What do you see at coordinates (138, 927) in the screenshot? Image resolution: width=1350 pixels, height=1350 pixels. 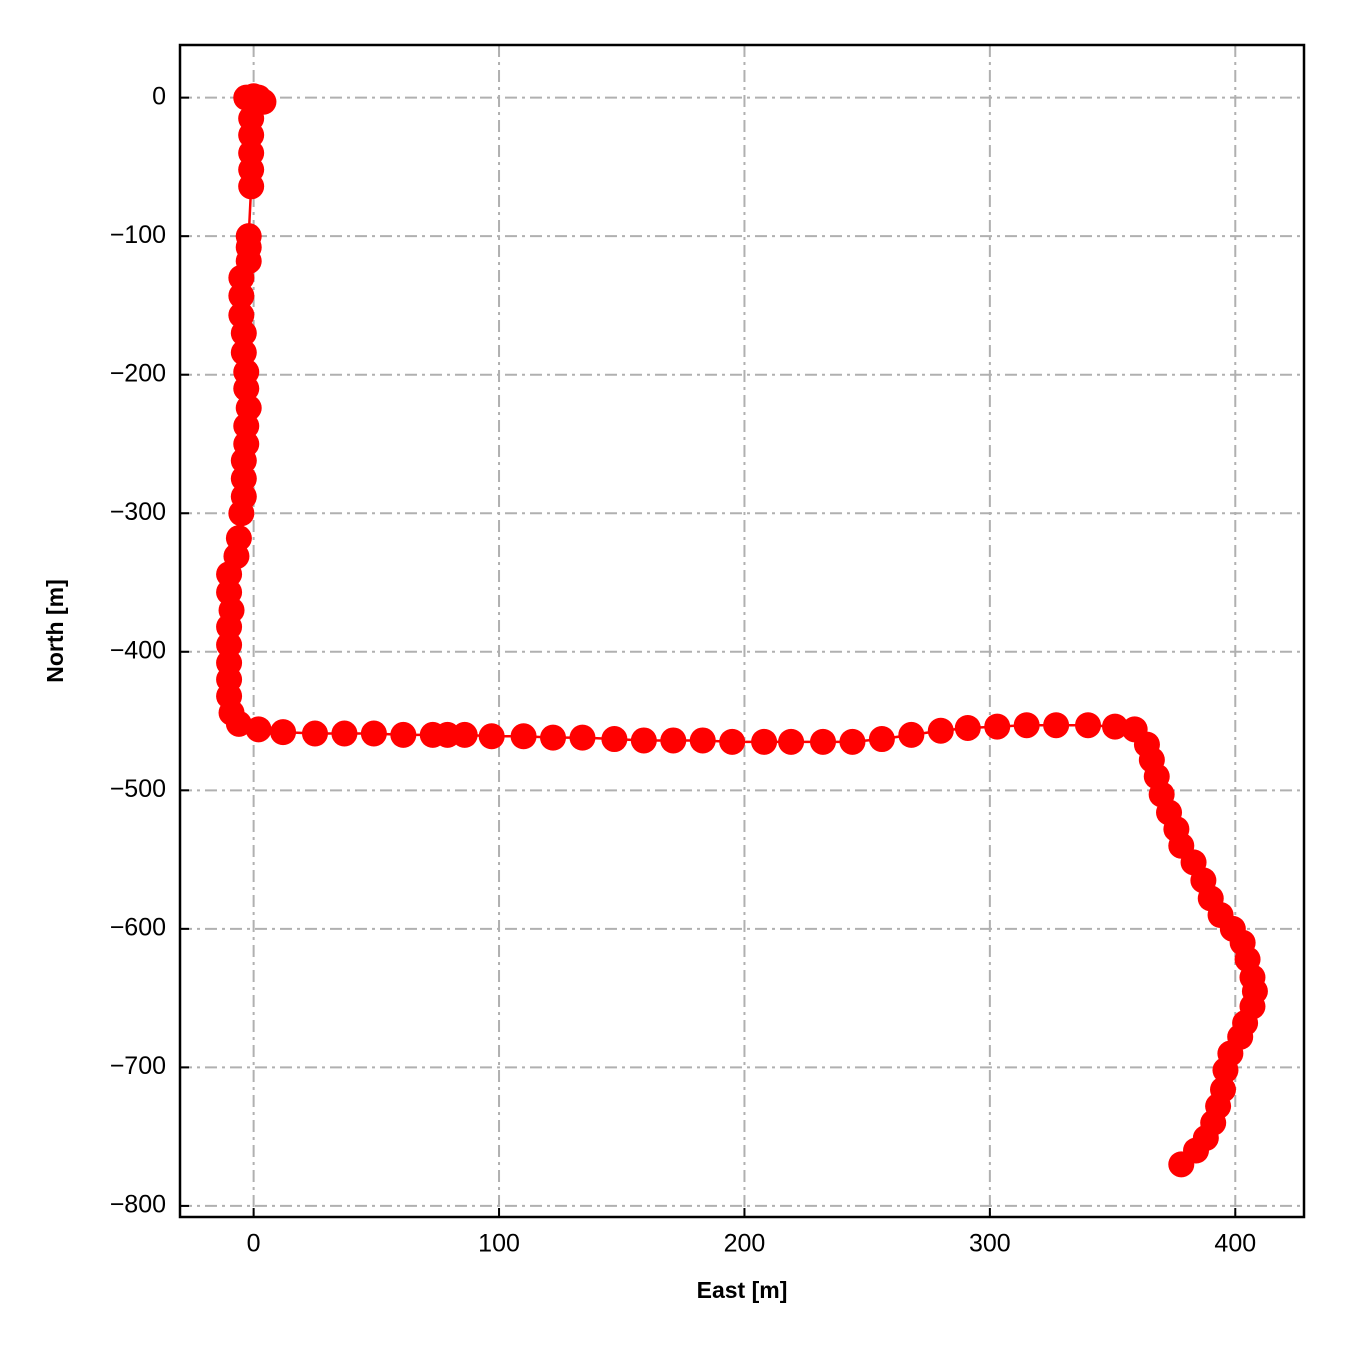 I see `y-tick-label: −600` at bounding box center [138, 927].